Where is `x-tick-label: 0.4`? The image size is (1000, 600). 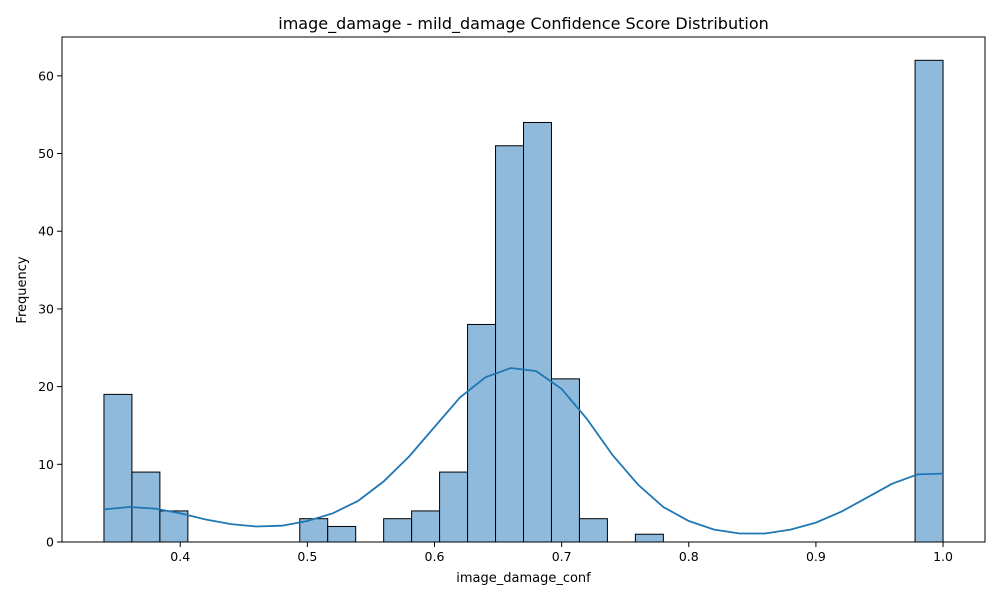
x-tick-label: 0.4 is located at coordinates (180, 556).